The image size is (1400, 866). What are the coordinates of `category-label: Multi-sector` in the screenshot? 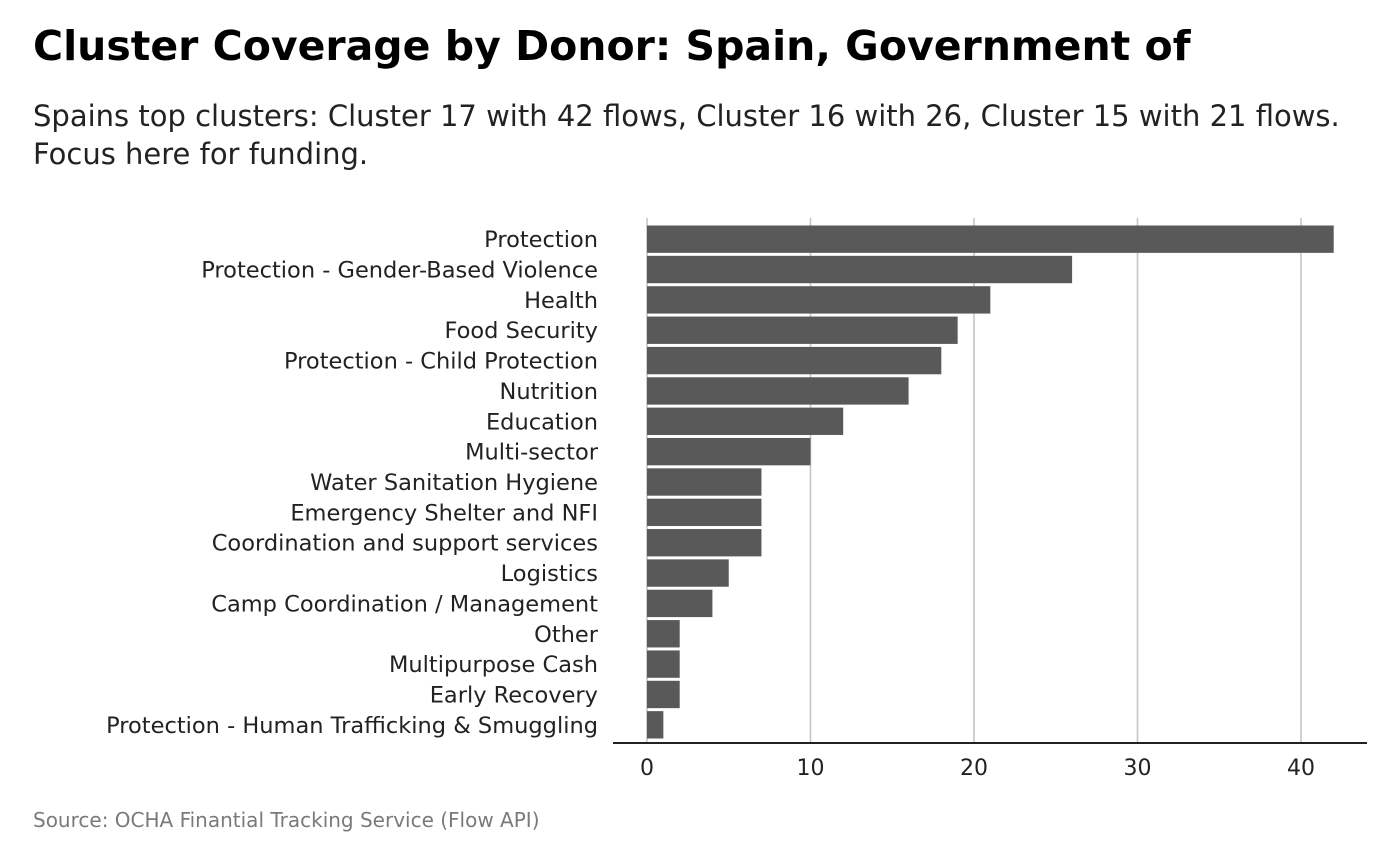 It's located at (532, 453).